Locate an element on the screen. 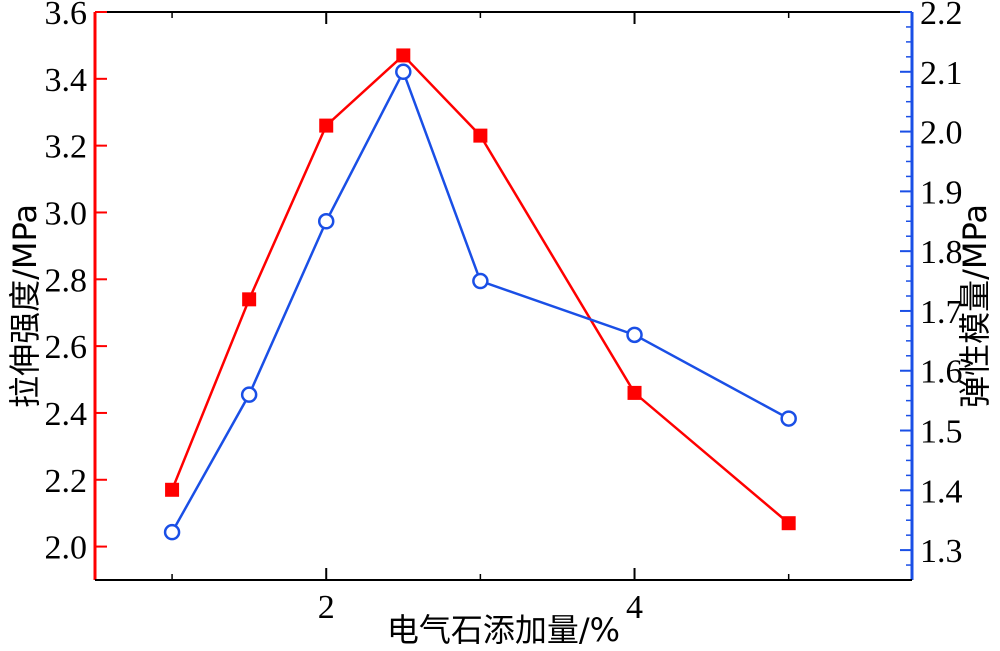 This screenshot has height=651, width=1000. y-left-tick-label: 3.2 is located at coordinates (66, 147).